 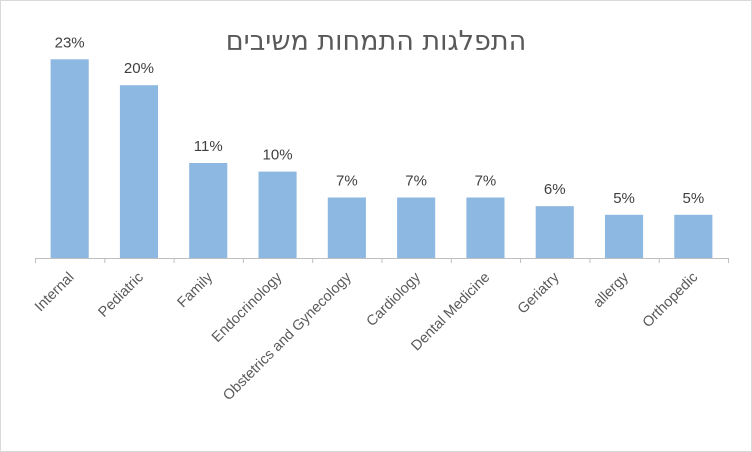 I want to click on x-tick-label: Geriatry, so click(x=539, y=293).